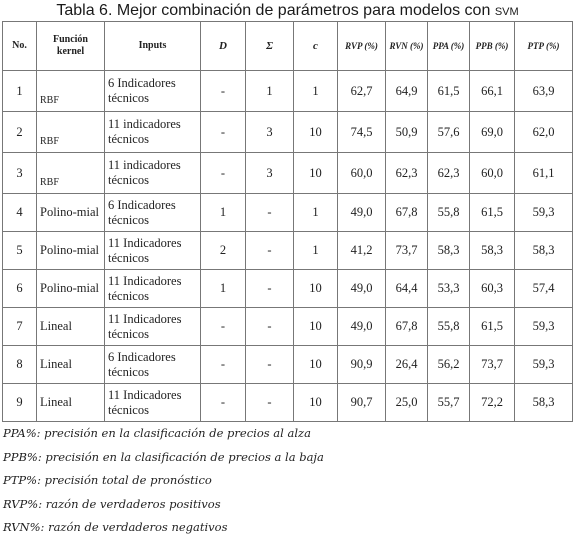  What do you see at coordinates (112, 503) in the screenshot?
I see `definition-rvp: RVP%: razón de verdaderos positivos` at bounding box center [112, 503].